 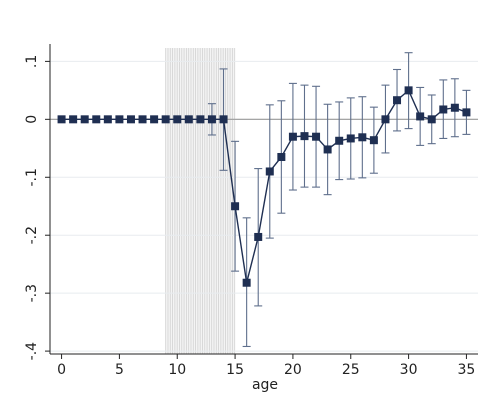 I want to click on y-tick-label: -.3, so click(x=32, y=293).